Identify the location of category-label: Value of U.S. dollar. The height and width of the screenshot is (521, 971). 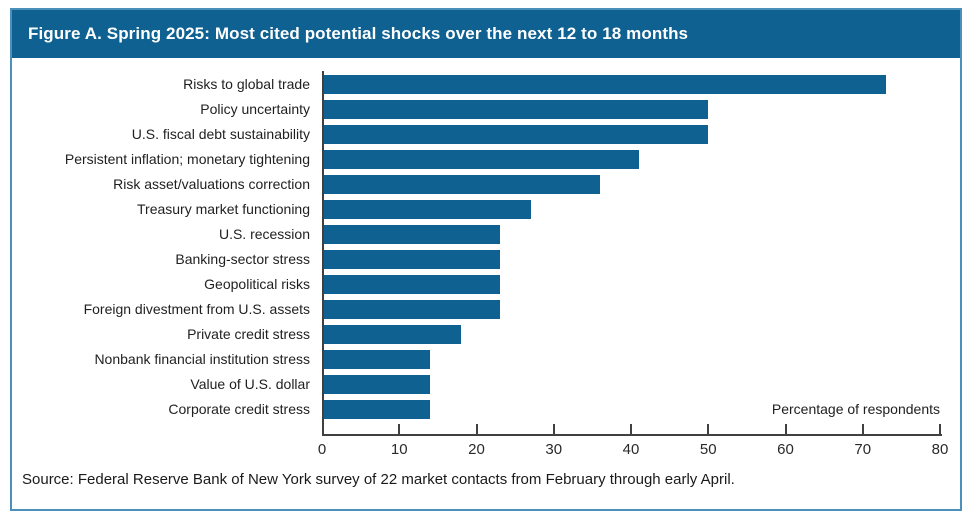
(250, 384).